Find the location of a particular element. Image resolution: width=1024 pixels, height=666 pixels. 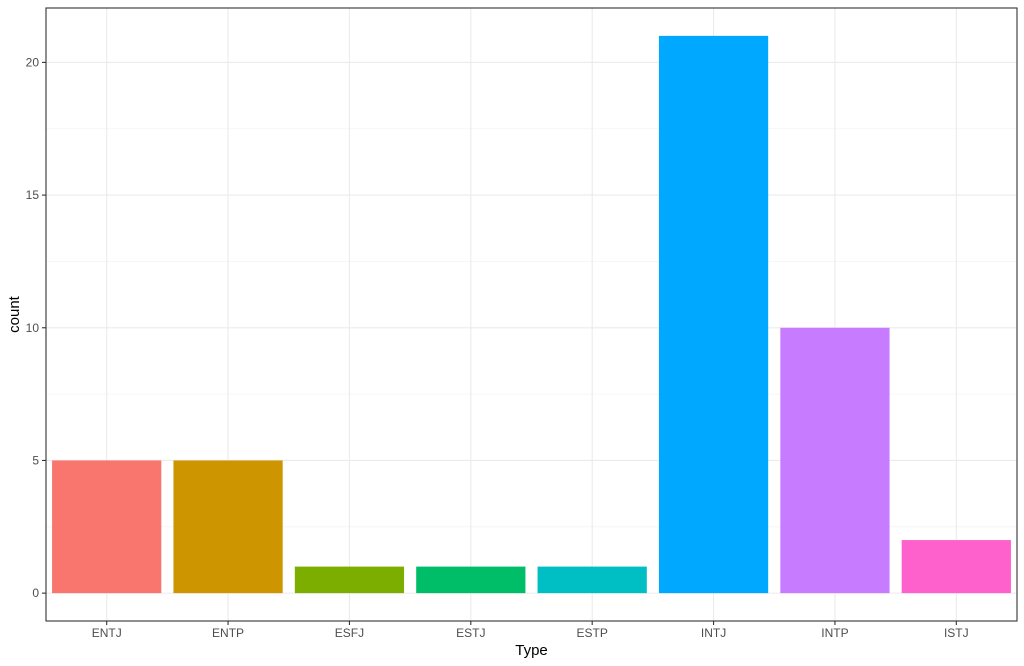

x-tick-label: ENTP is located at coordinates (228, 633).